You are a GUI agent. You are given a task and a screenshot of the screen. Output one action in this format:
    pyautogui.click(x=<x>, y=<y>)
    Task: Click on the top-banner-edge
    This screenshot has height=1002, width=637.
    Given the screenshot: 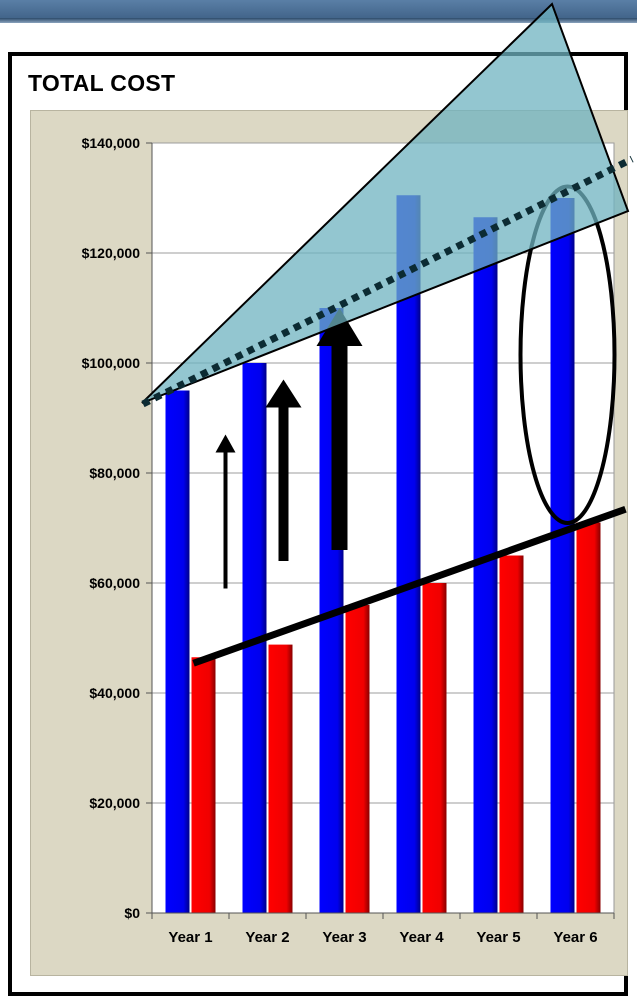 What is the action you would take?
    pyautogui.click(x=318, y=20)
    